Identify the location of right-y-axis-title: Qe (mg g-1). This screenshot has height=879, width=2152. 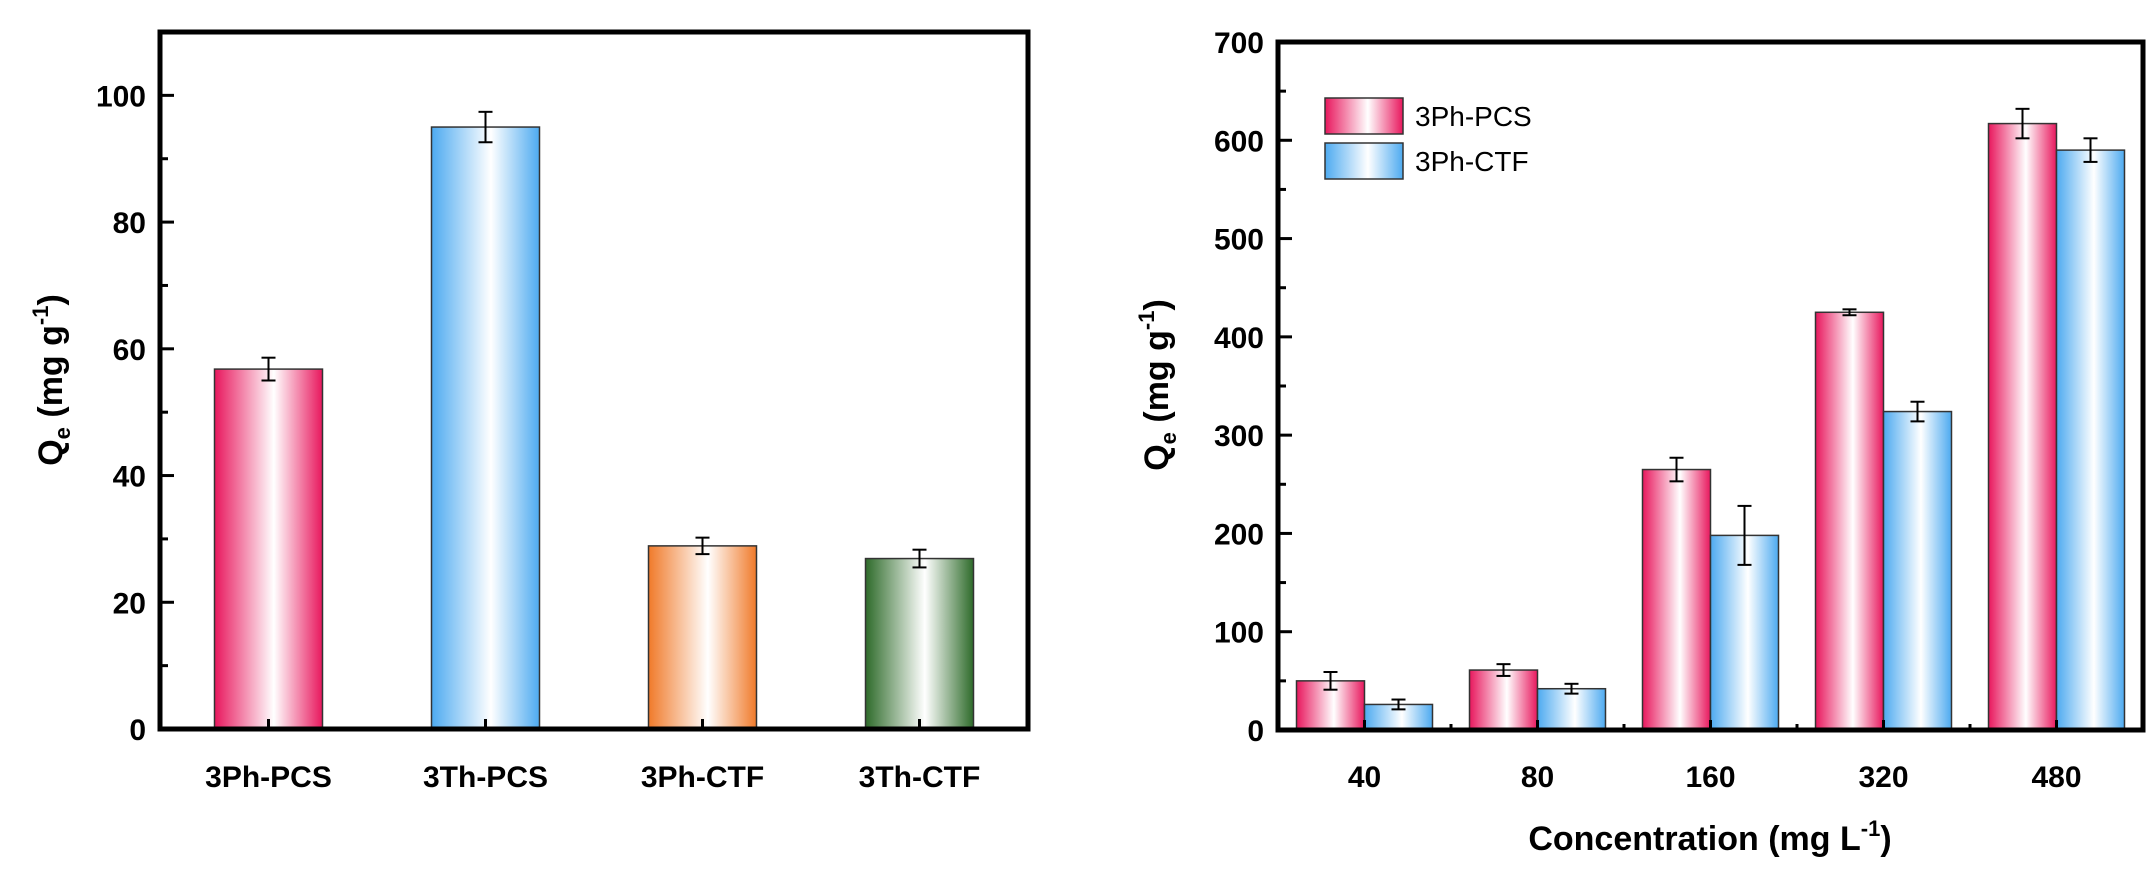
(1157, 385).